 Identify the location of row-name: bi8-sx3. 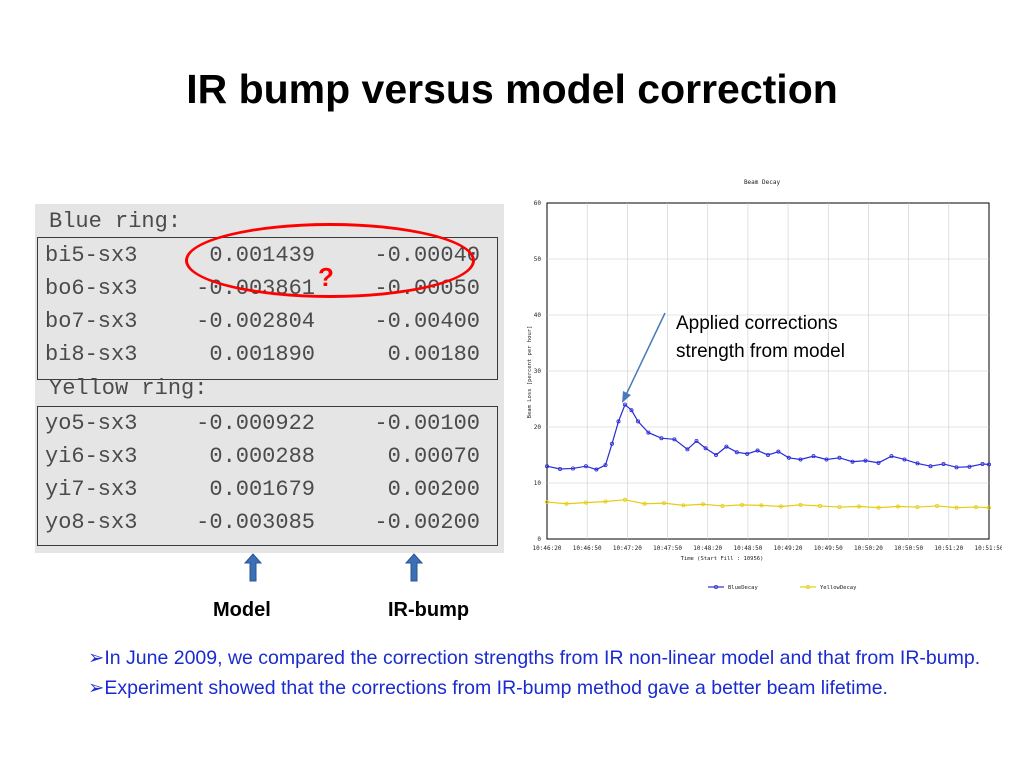
(91, 354).